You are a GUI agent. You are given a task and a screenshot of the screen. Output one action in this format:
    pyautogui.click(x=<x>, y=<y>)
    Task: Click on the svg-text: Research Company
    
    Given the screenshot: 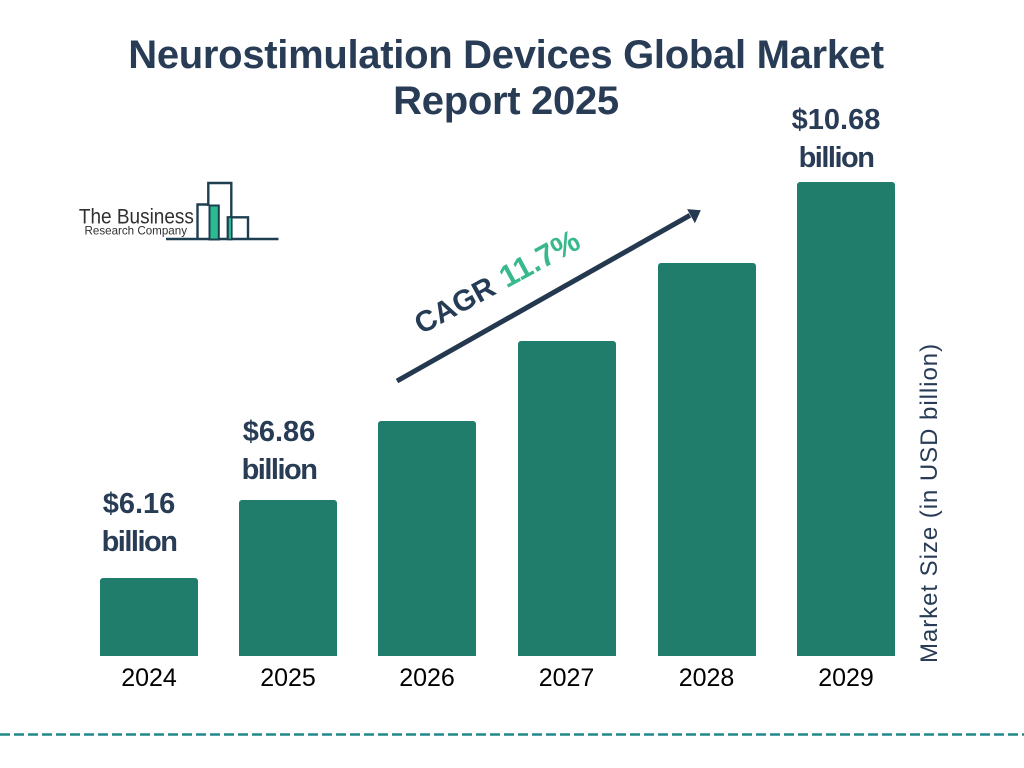 What is the action you would take?
    pyautogui.click(x=136, y=231)
    